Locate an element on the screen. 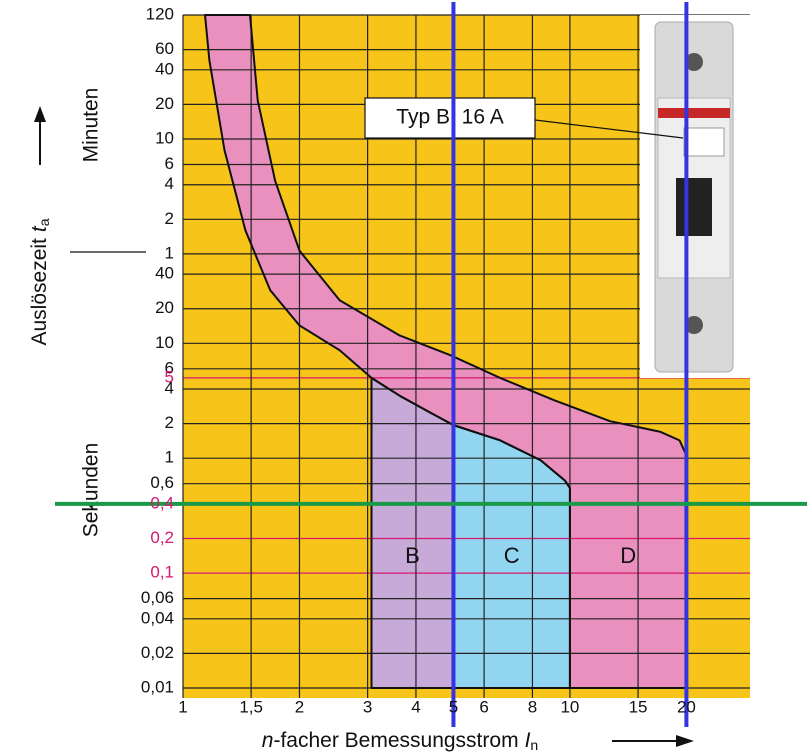 The height and width of the screenshot is (756, 807). breaker-switch is located at coordinates (694, 207).